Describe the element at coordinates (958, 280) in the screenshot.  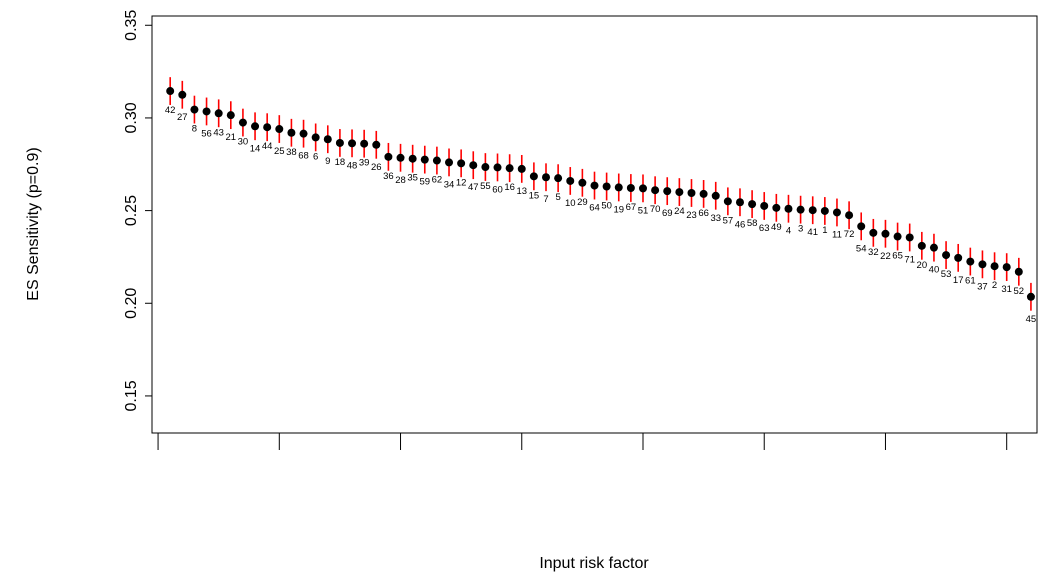
I see `point-label: 17` at that location.